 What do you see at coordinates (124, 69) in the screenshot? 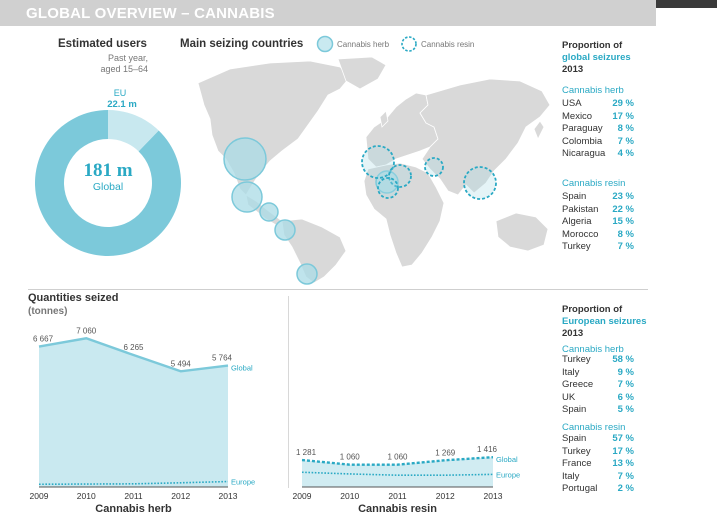
I see `users-sub2: aged 15–64` at bounding box center [124, 69].